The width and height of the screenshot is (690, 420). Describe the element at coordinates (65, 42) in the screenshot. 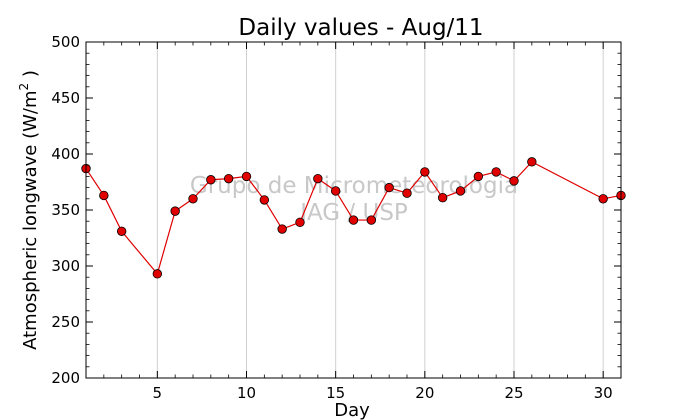

I see `y-tick-label: 500` at that location.